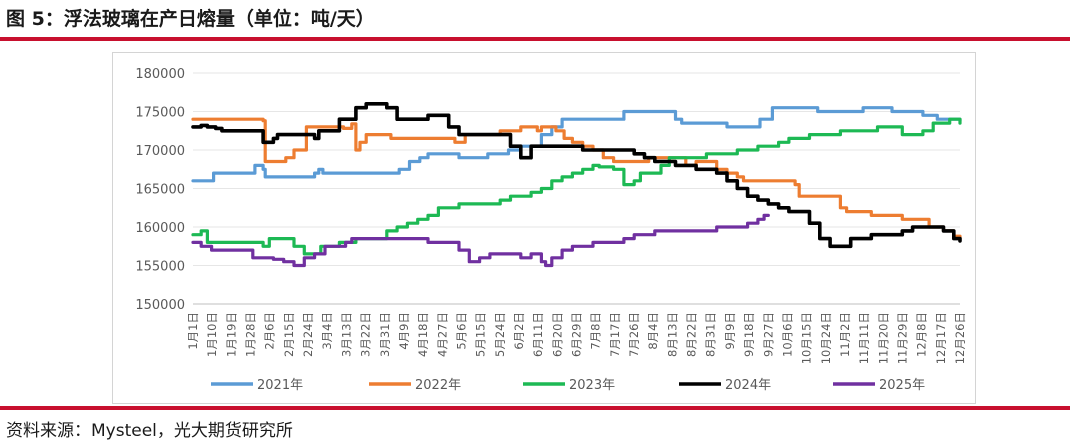 This screenshot has width=1080, height=447. I want to click on x-tick-label: 6月29日, so click(577, 334).